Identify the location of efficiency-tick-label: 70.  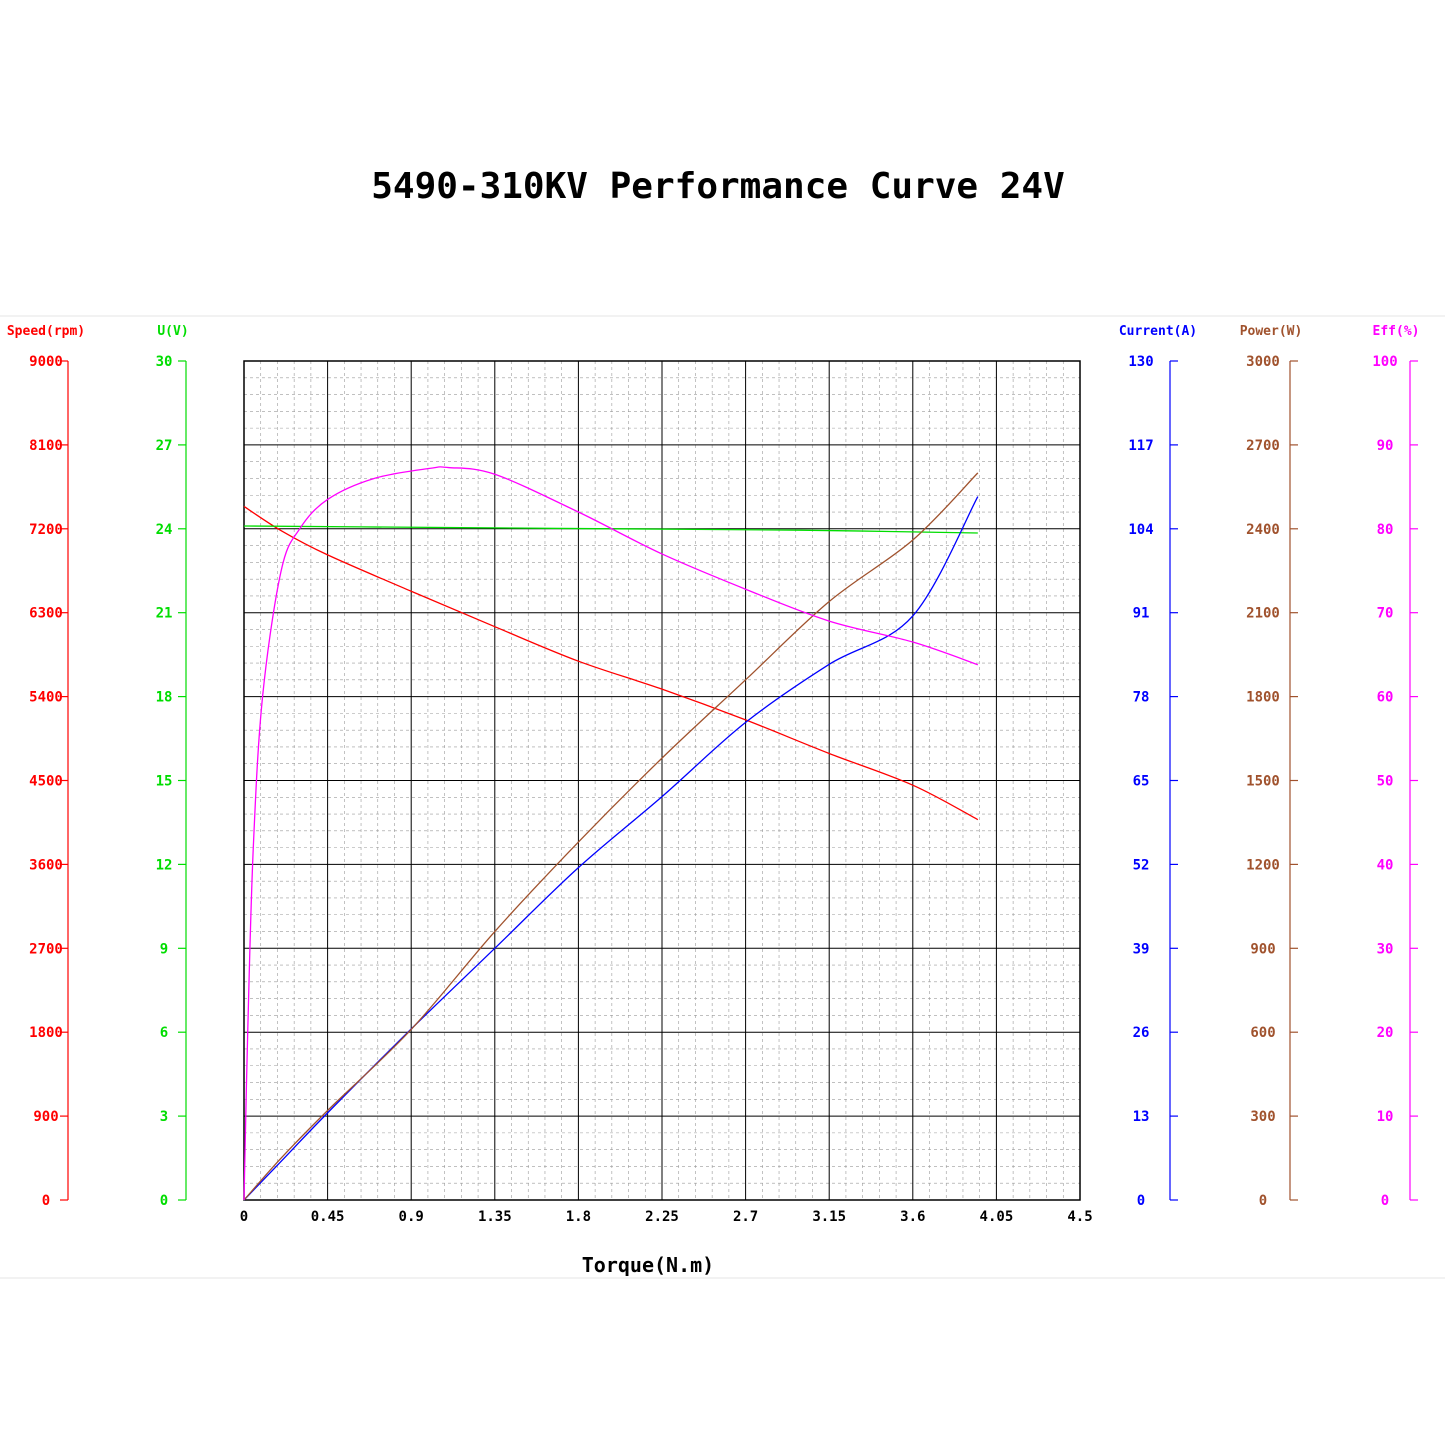
(1385, 614).